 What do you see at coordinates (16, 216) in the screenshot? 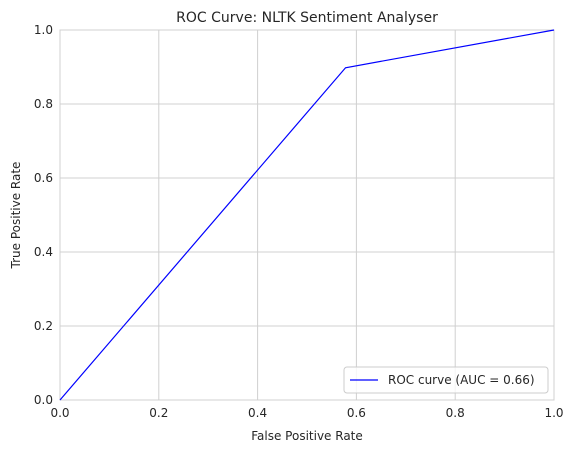
I see `y-axis-label: True Positive Rate` at bounding box center [16, 216].